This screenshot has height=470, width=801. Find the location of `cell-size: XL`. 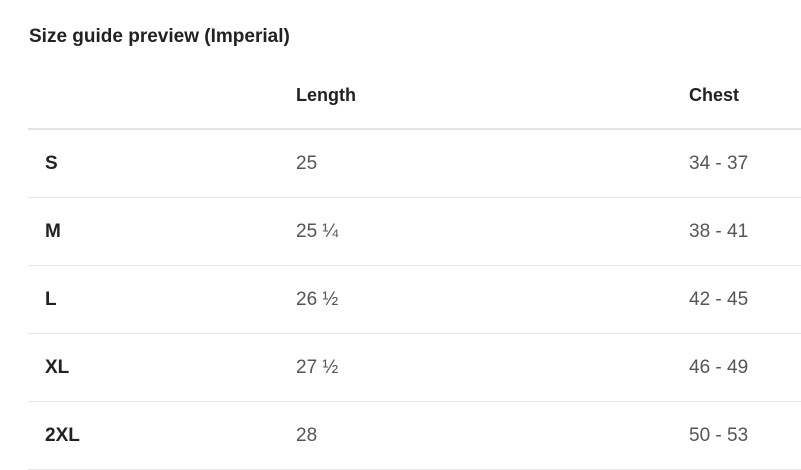

cell-size: XL is located at coordinates (162, 367).